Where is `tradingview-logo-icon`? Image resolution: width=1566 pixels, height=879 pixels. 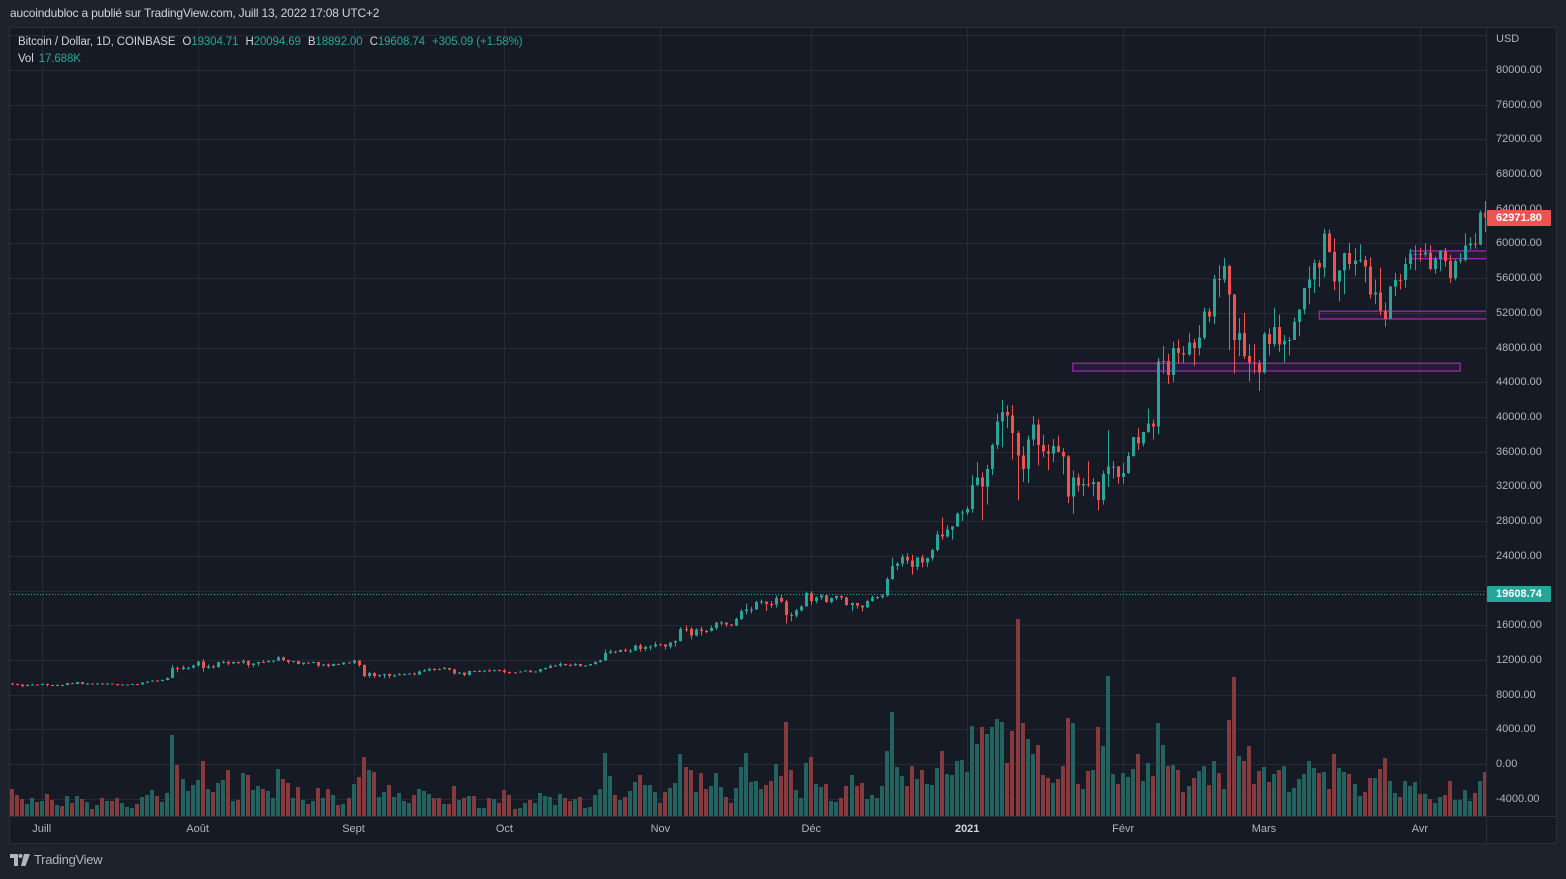
tradingview-logo-icon is located at coordinates (20, 859).